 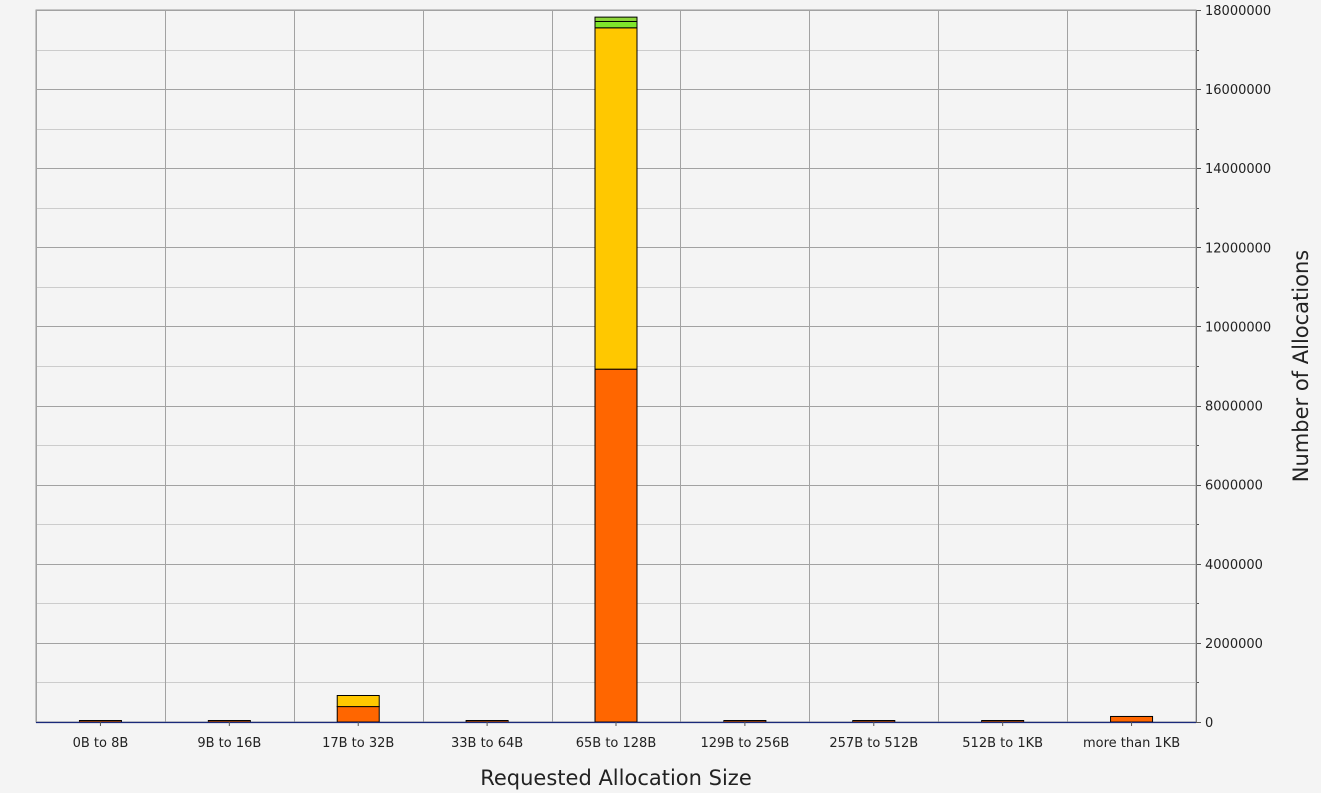 I want to click on x-tick-label: 0B to 8B, so click(x=101, y=743).